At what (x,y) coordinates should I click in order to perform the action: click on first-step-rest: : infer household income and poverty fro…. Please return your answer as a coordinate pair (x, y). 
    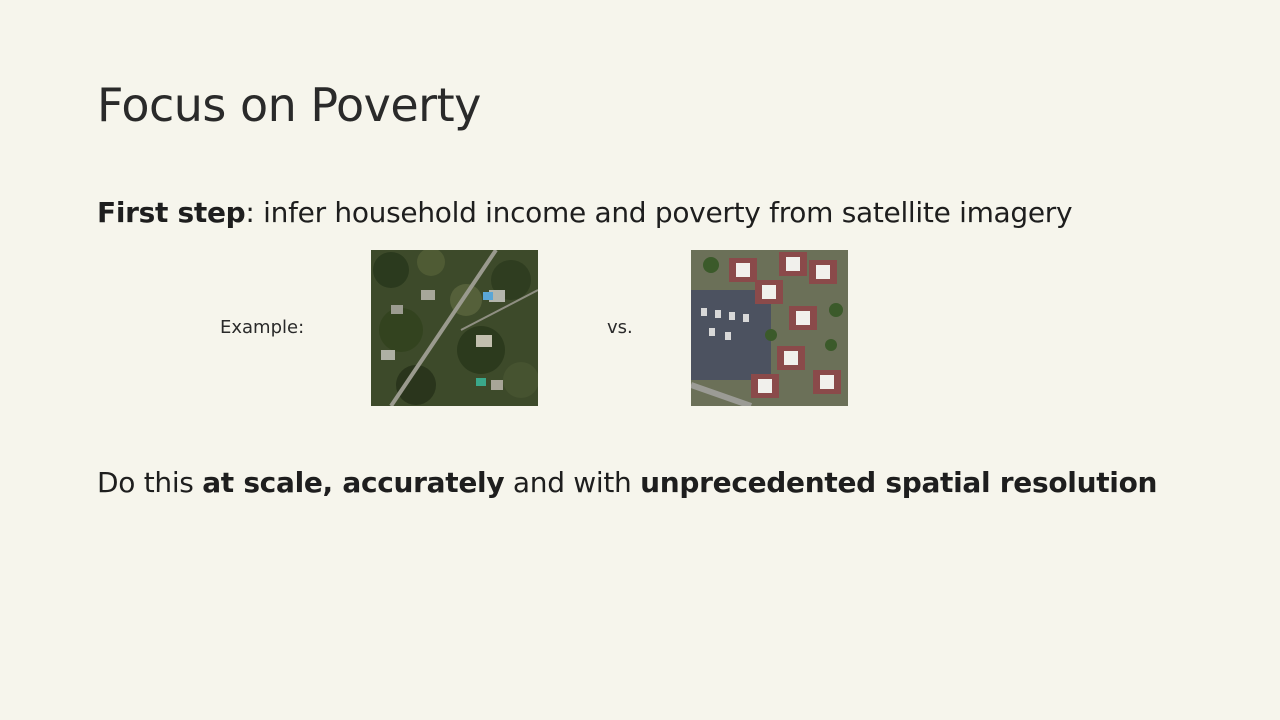
    Looking at the image, I should click on (659, 212).